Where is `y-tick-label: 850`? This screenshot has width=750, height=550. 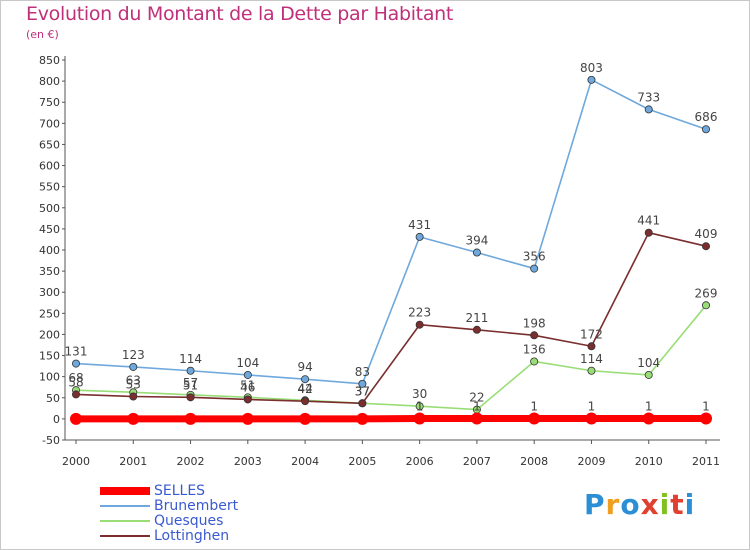 y-tick-label: 850 is located at coordinates (49, 60).